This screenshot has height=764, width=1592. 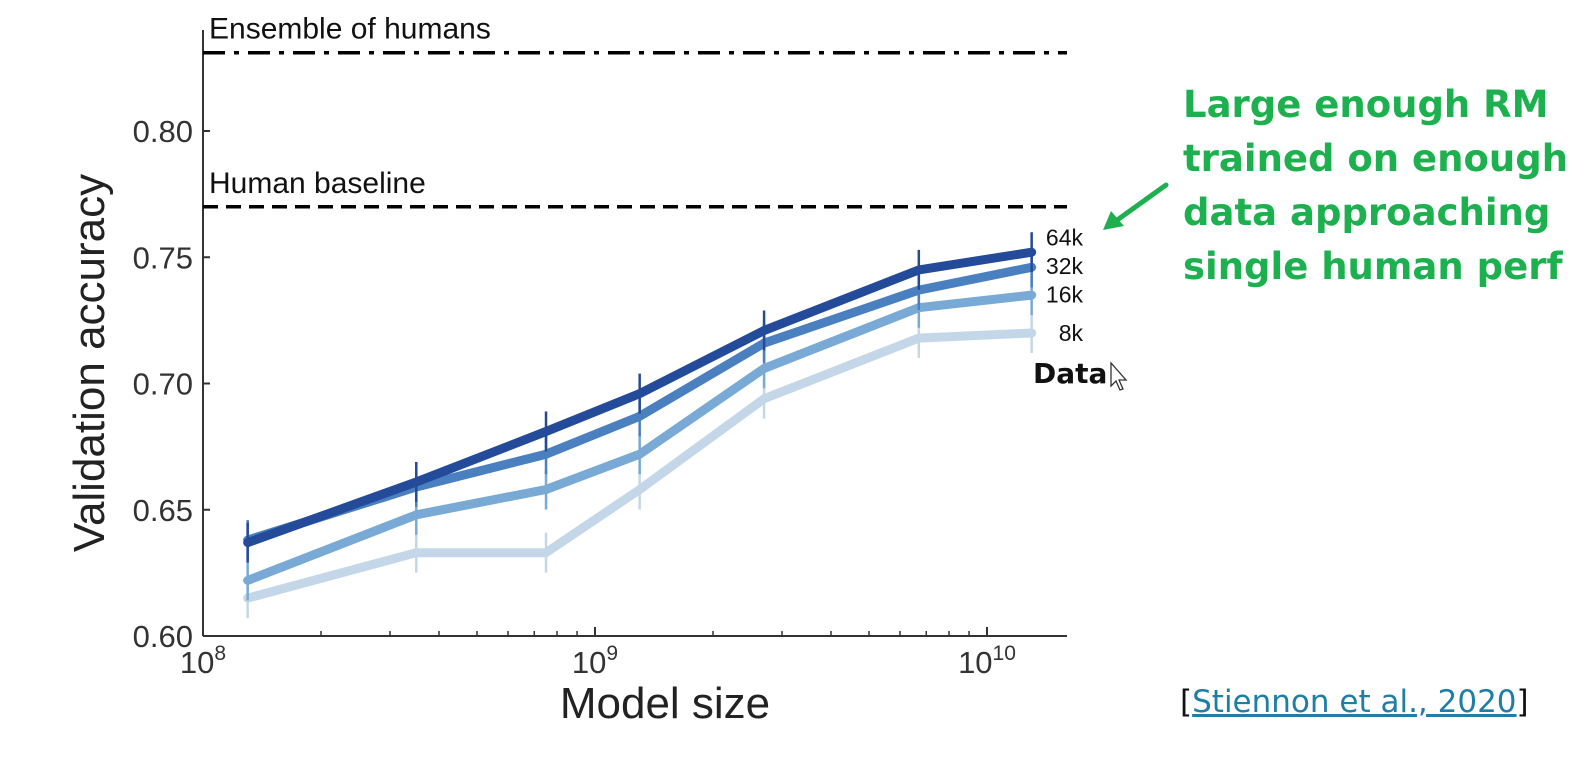 What do you see at coordinates (1065, 295) in the screenshot?
I see `series-label: 16k` at bounding box center [1065, 295].